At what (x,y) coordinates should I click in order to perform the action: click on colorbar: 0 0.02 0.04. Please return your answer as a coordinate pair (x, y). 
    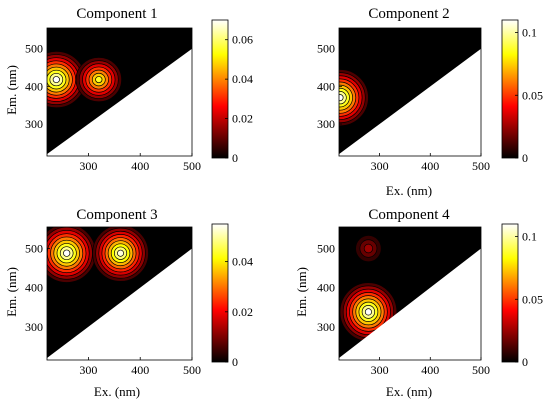
    Looking at the image, I should click on (232, 296).